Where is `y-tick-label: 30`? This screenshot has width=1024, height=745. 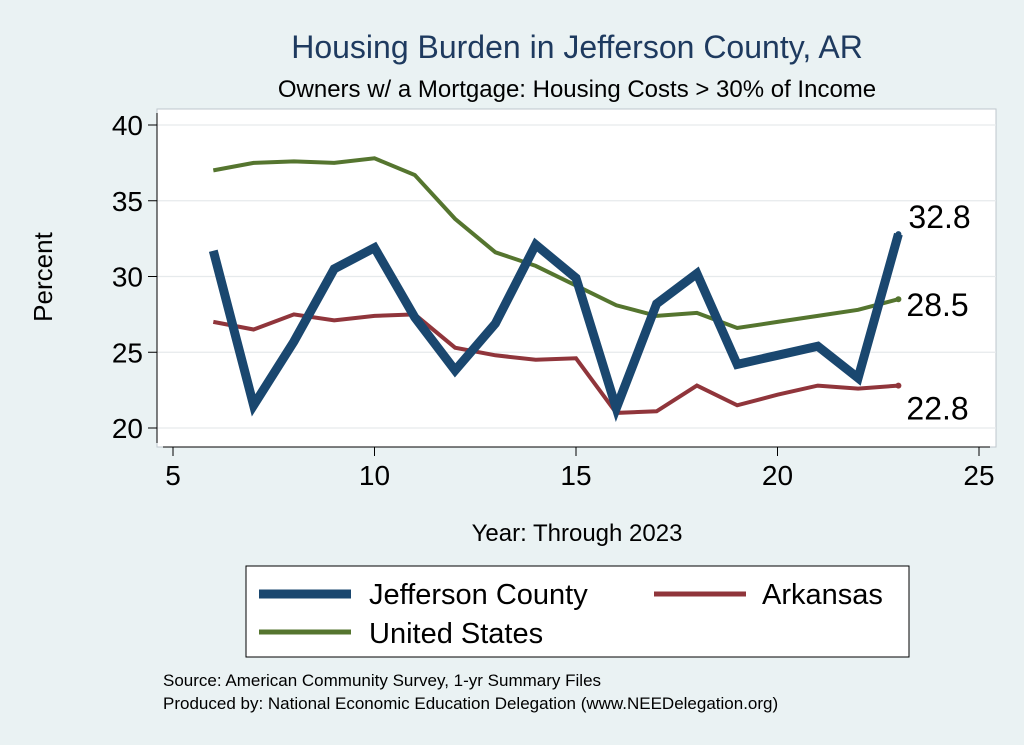 y-tick-label: 30 is located at coordinates (127, 277).